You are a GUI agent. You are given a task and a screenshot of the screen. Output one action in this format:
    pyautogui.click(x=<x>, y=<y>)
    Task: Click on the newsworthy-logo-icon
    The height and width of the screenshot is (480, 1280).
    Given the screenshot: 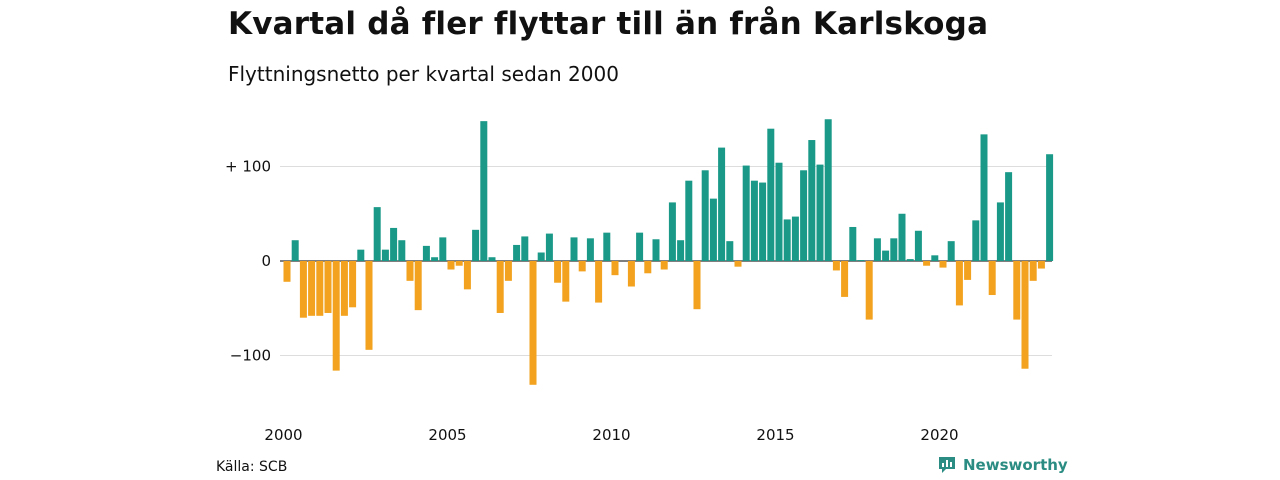 What is the action you would take?
    pyautogui.click(x=947, y=465)
    